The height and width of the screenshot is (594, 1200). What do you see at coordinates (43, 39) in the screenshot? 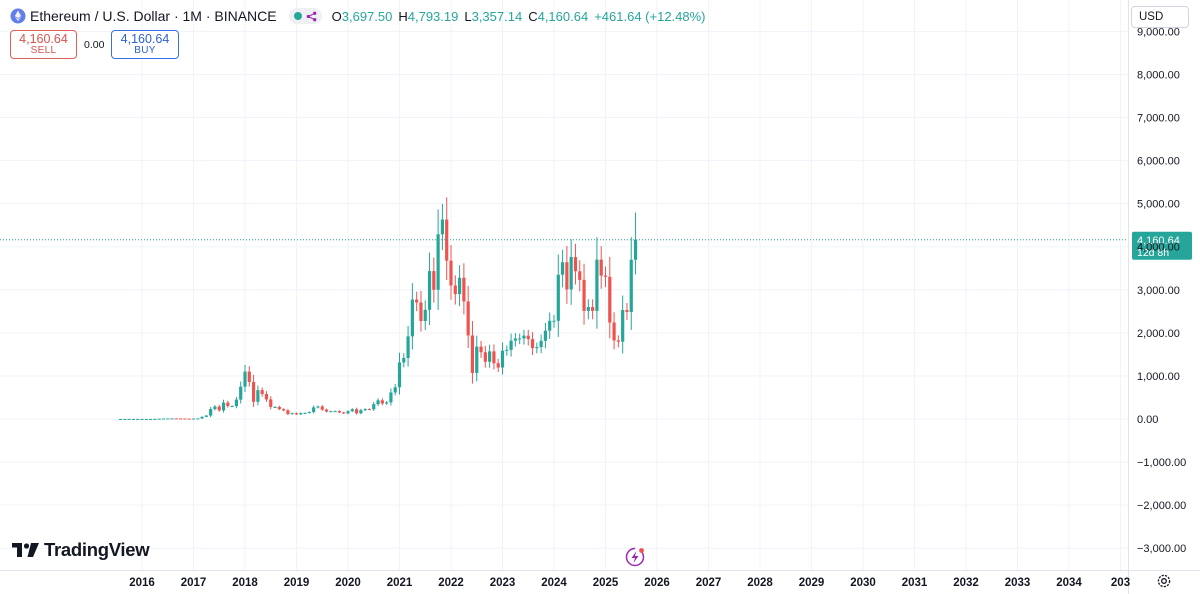
I see `sell-price: 4,160.64` at bounding box center [43, 39].